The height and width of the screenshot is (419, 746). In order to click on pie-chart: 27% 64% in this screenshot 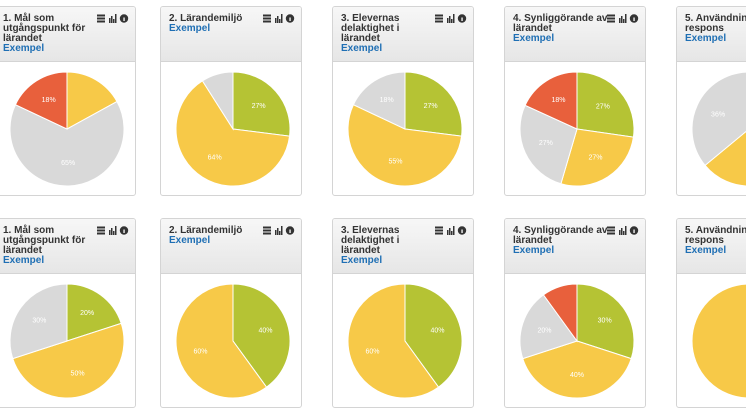, I will do `click(233, 129)`.